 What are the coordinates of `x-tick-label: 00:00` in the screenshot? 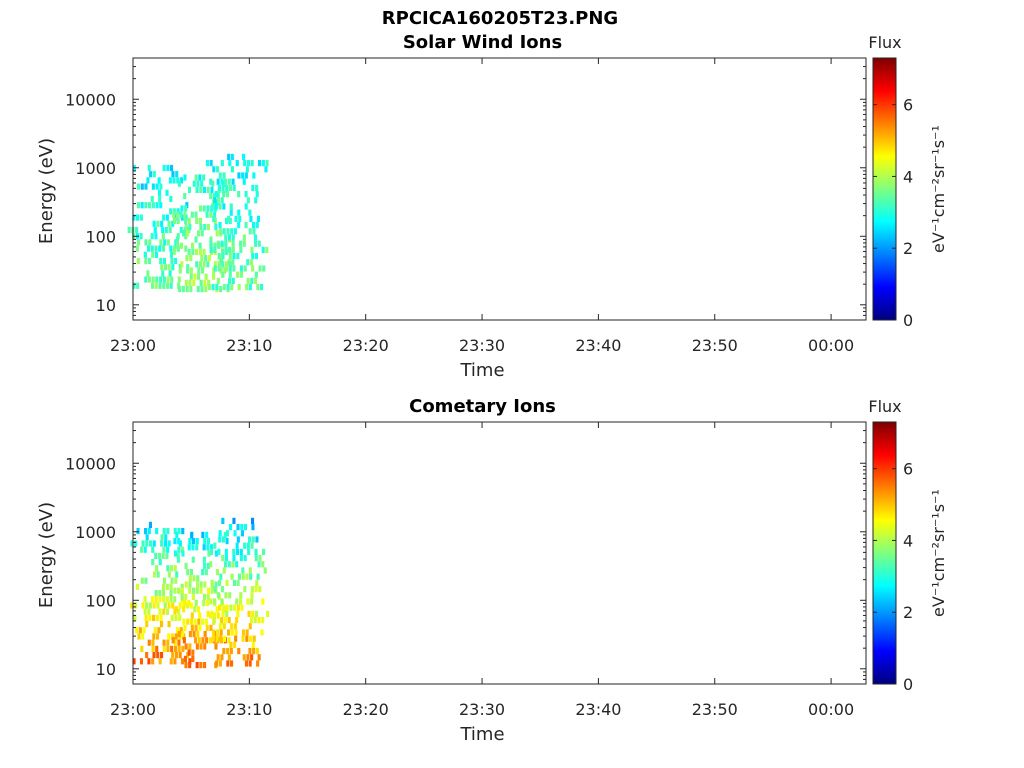 It's located at (831, 709).